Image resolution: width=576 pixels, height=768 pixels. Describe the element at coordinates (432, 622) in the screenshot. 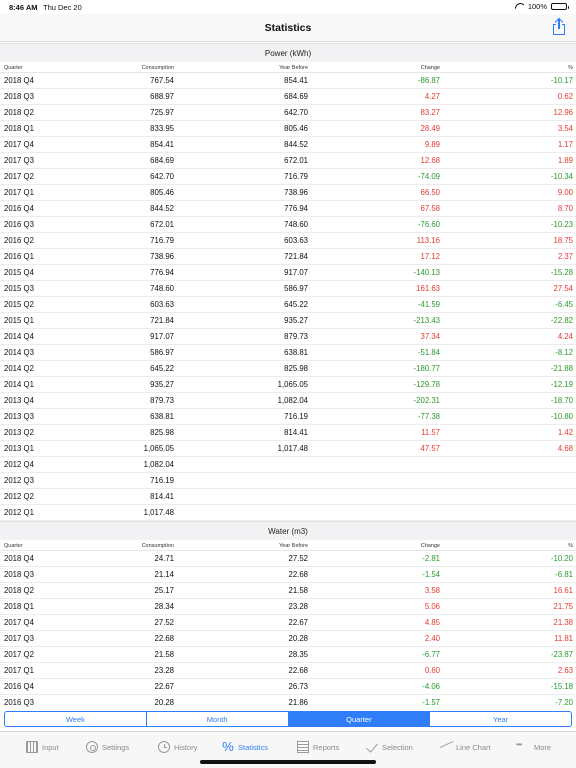

I see `change-cell: 4.85` at that location.